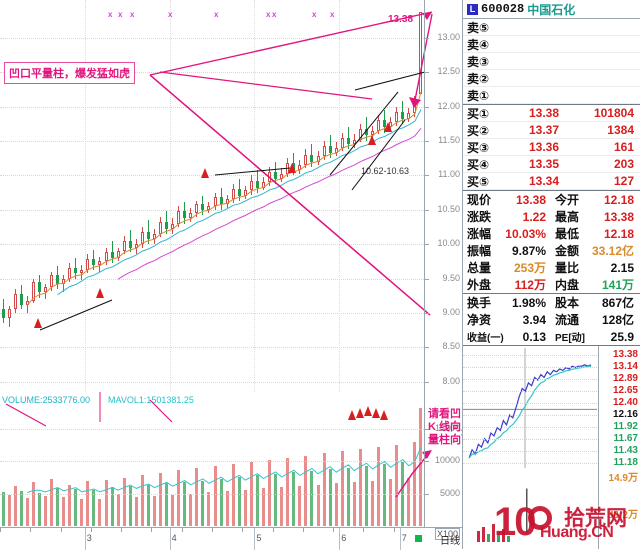  I want to click on intraday-volume-label: 11.2万, so click(623, 515).